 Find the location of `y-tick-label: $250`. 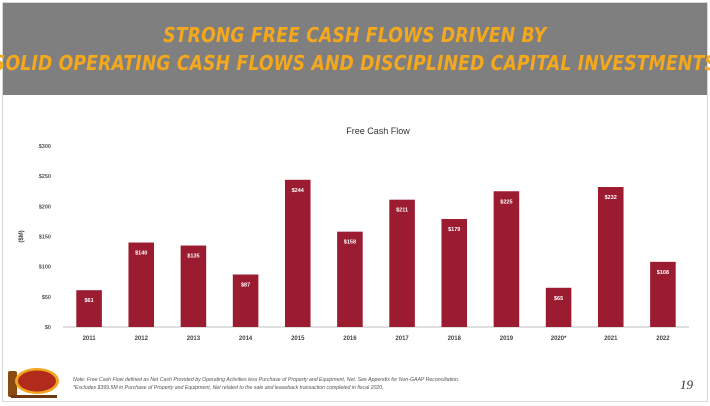

y-tick-label: $250 is located at coordinates (45, 177).